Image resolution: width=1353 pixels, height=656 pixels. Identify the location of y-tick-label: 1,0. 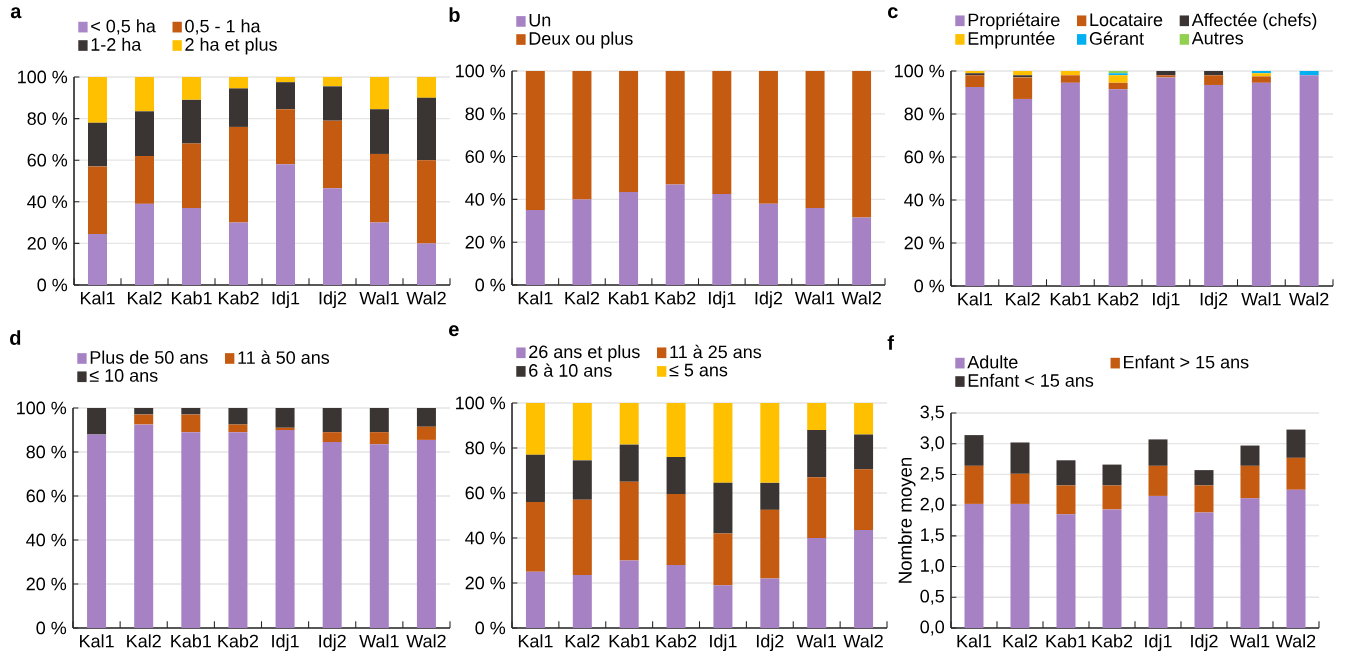
(933, 566).